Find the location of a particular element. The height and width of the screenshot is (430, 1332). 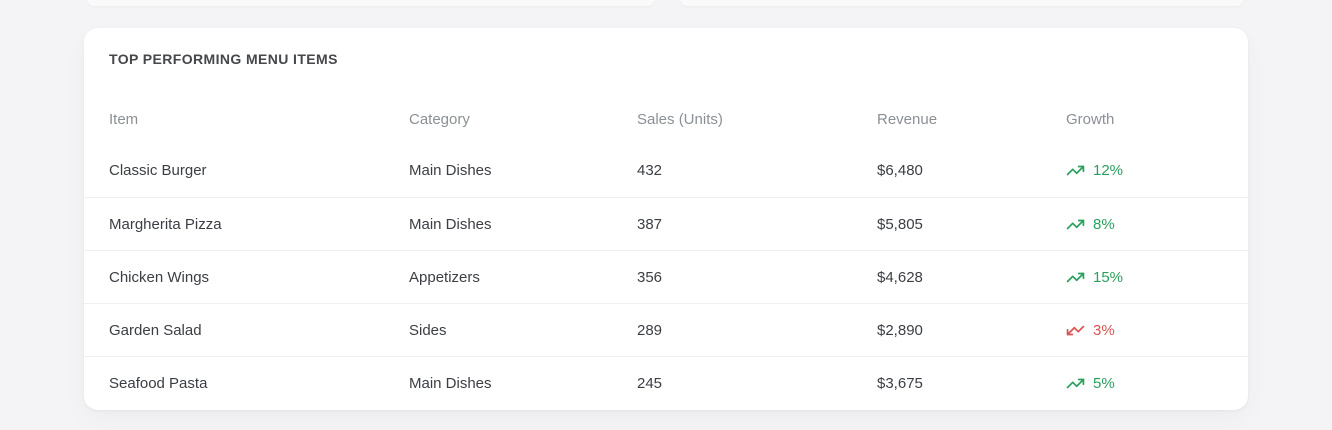

cell-revenue: $3,675 is located at coordinates (900, 383).